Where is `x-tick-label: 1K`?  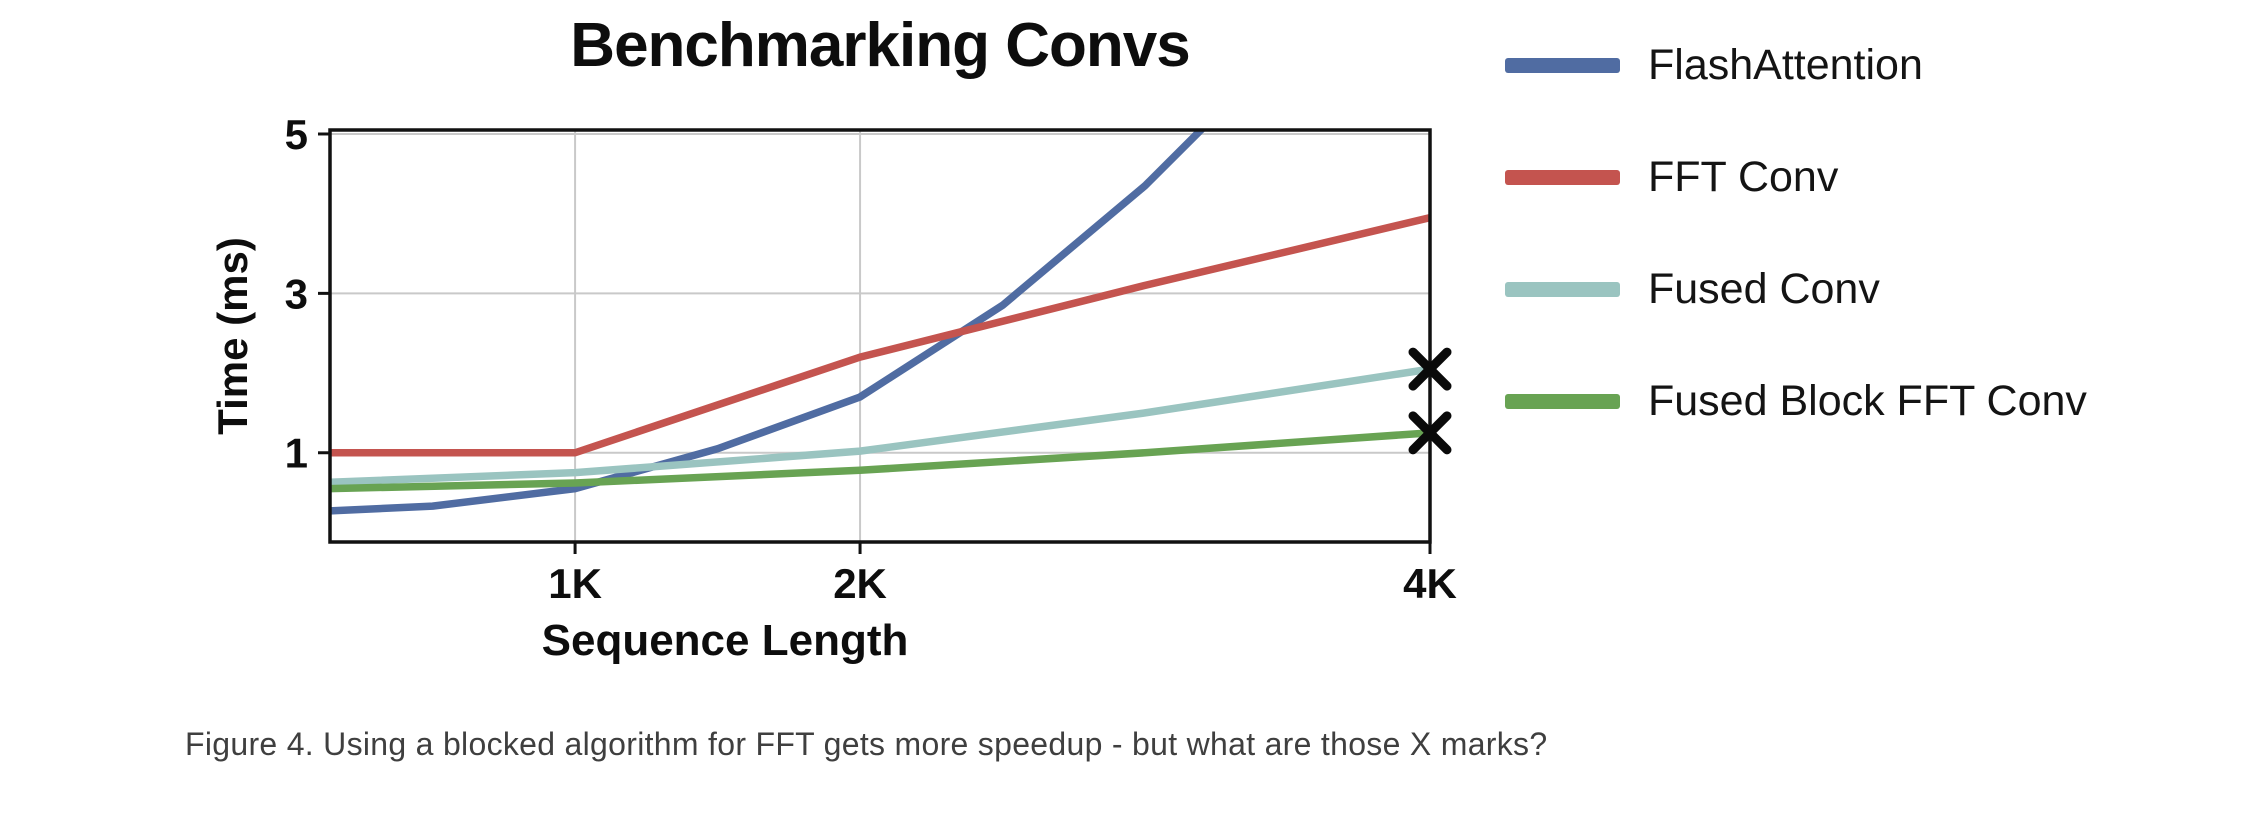
x-tick-label: 1K is located at coordinates (575, 583).